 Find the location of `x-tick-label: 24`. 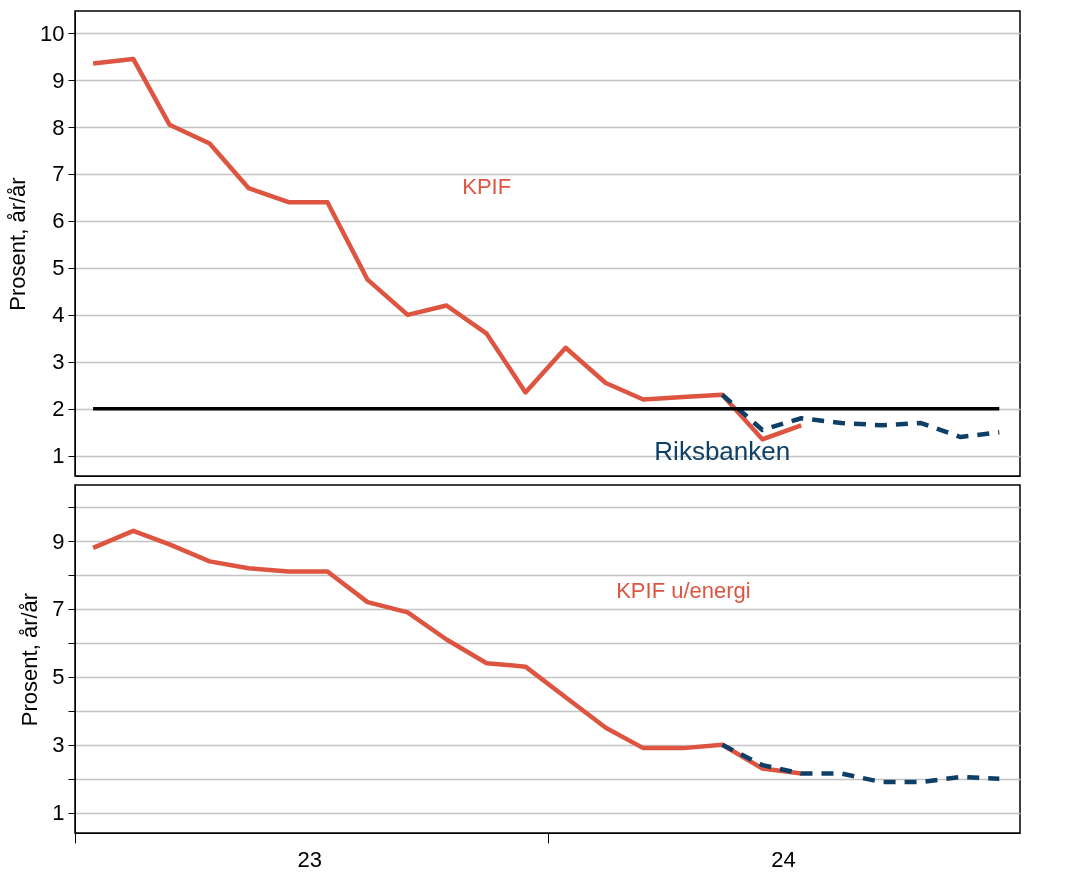

x-tick-label: 24 is located at coordinates (783, 859).